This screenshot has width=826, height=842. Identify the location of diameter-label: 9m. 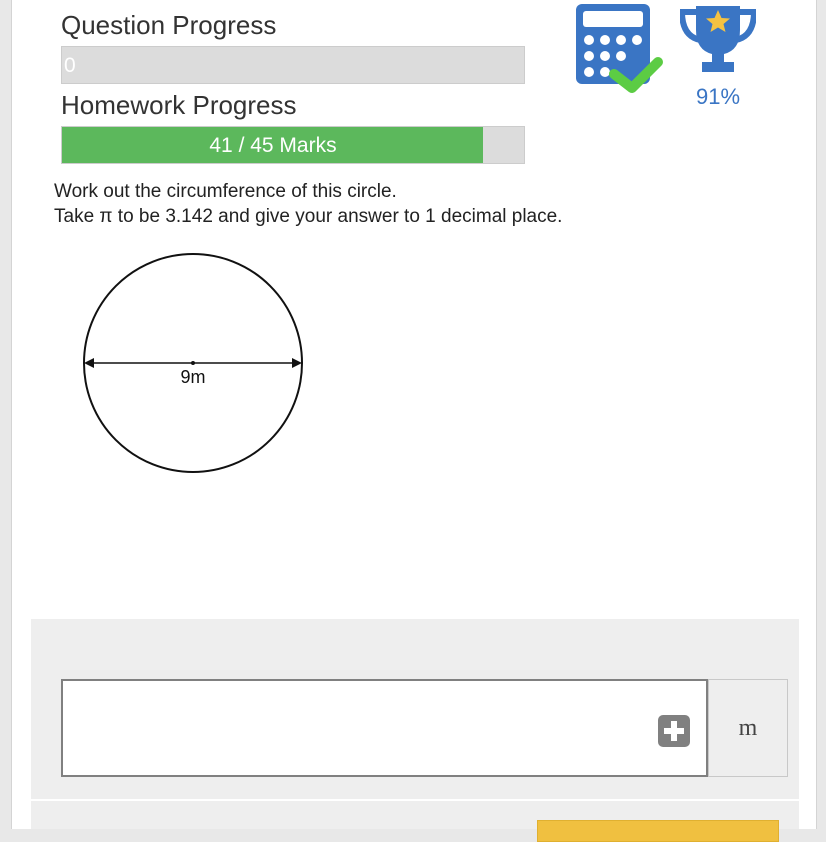
(193, 377).